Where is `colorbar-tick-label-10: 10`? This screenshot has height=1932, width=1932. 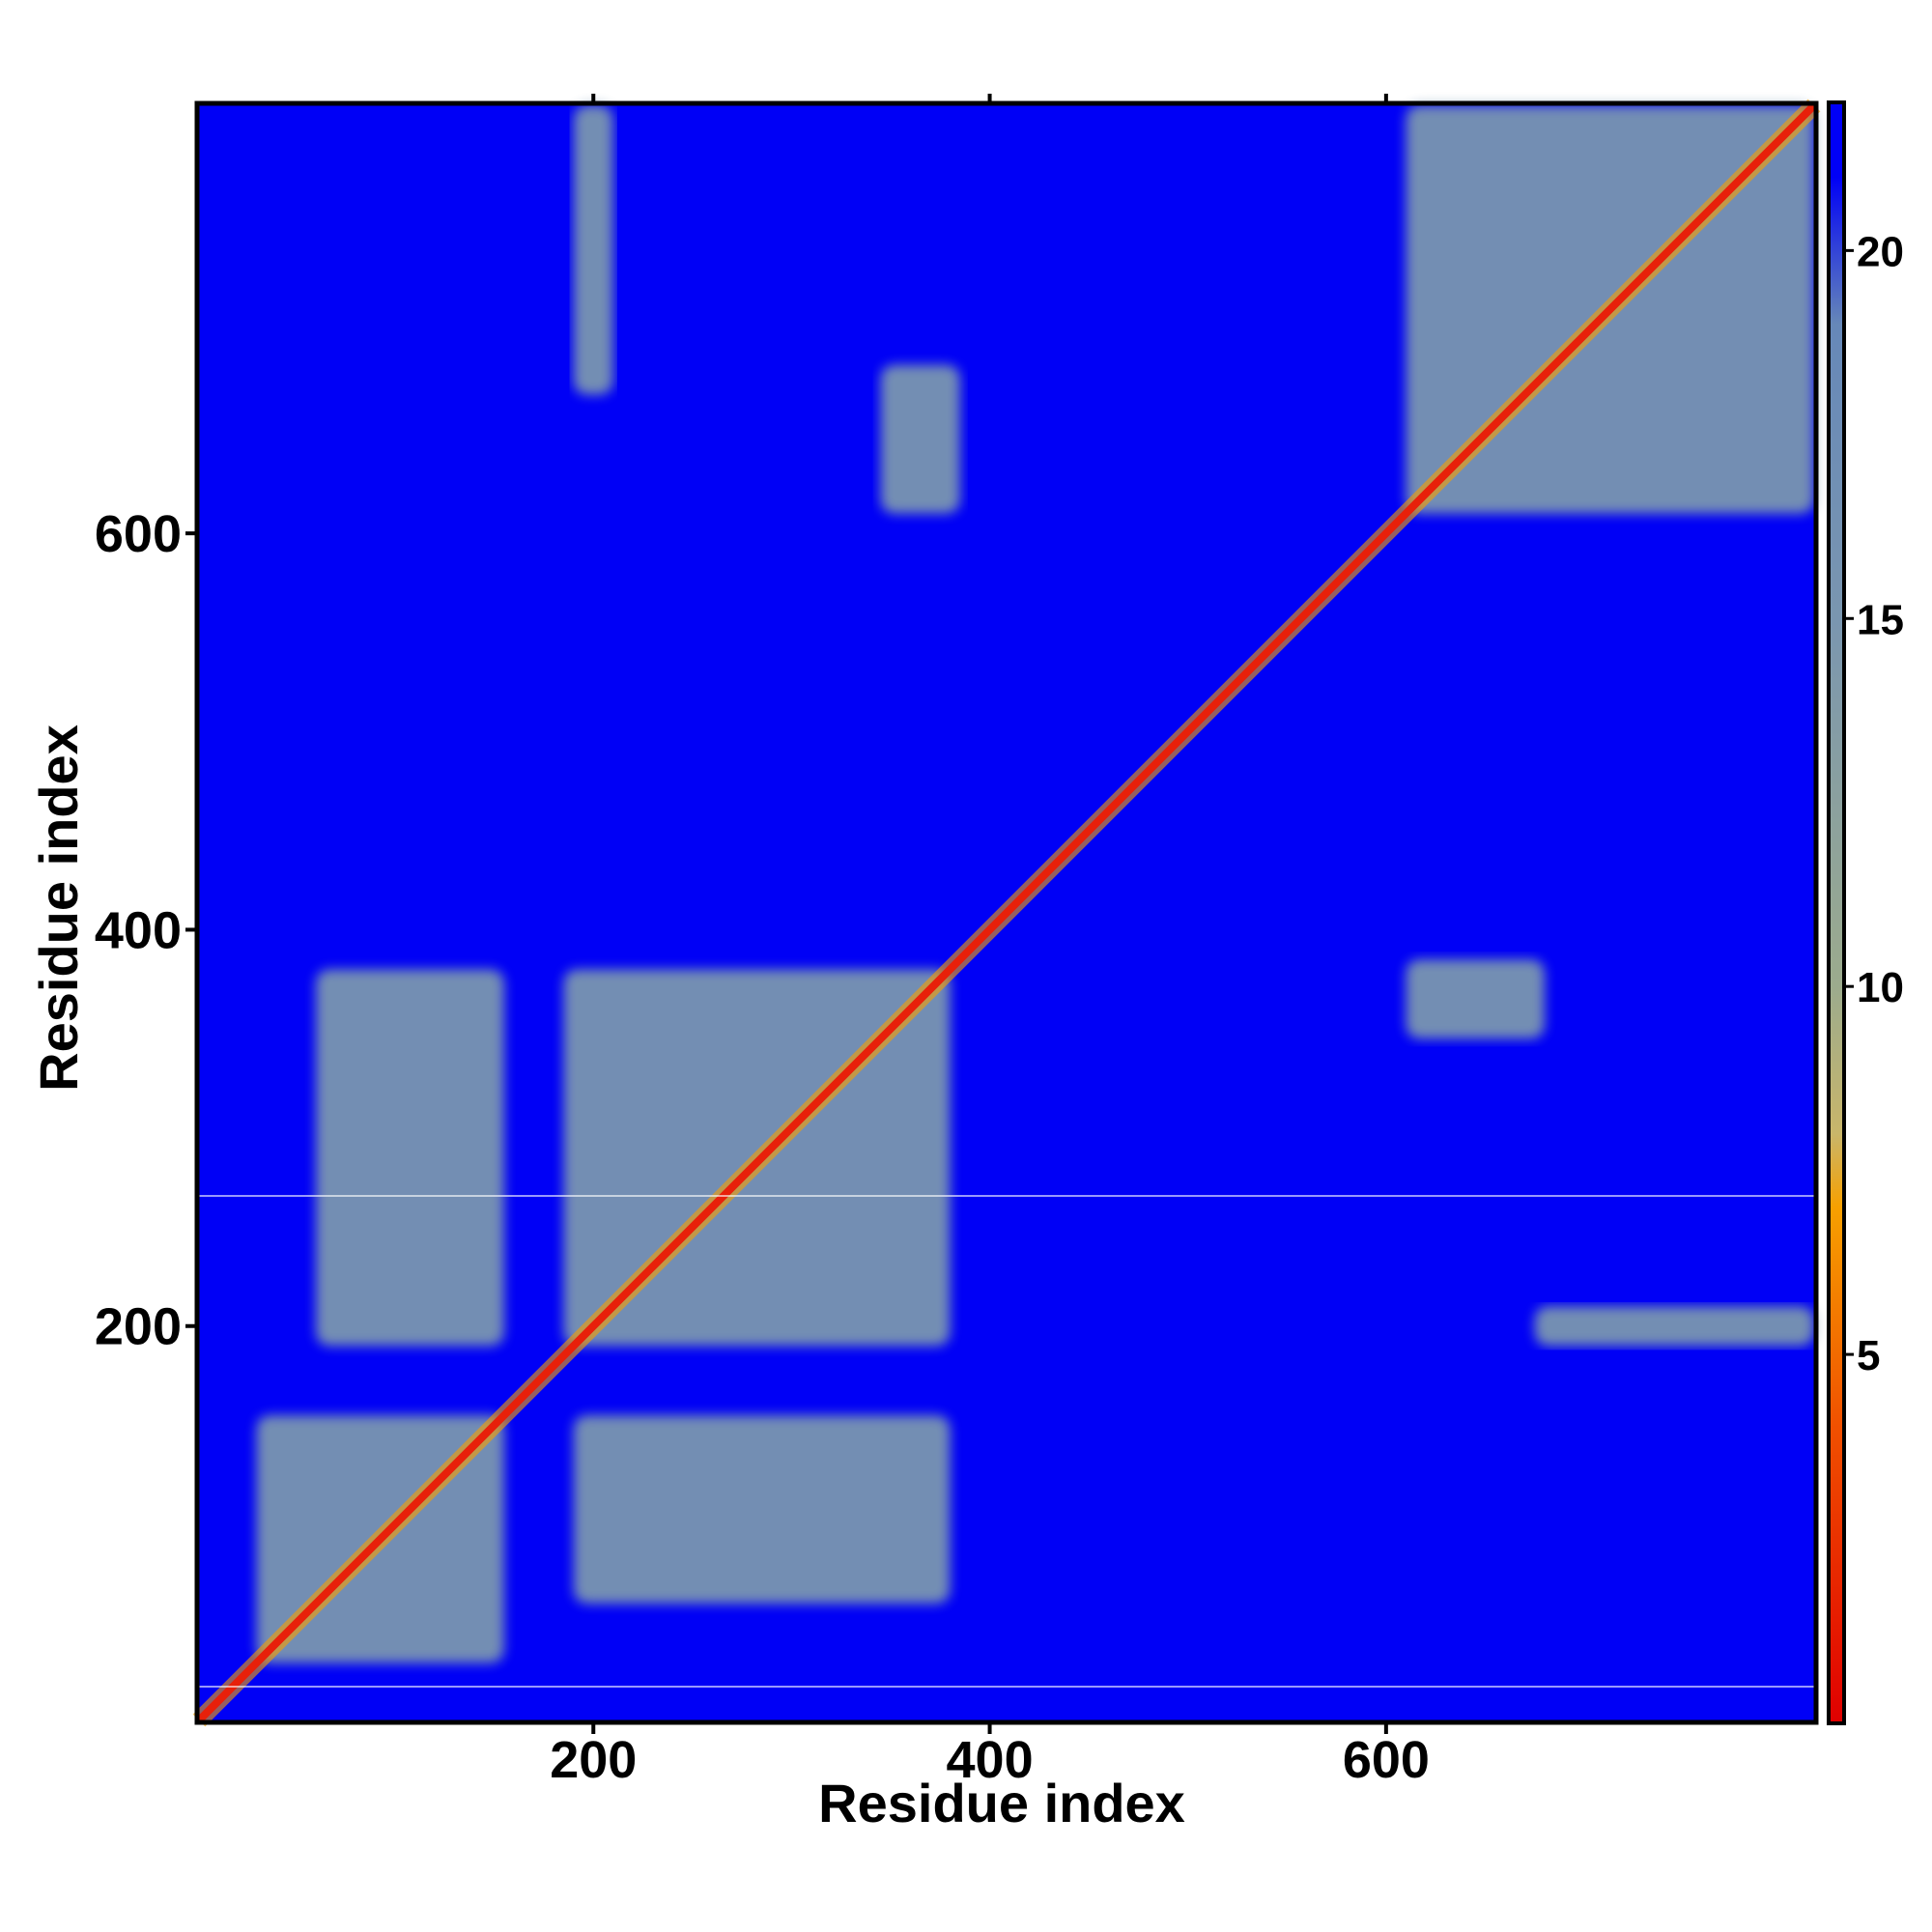 colorbar-tick-label-10: 10 is located at coordinates (1880, 987).